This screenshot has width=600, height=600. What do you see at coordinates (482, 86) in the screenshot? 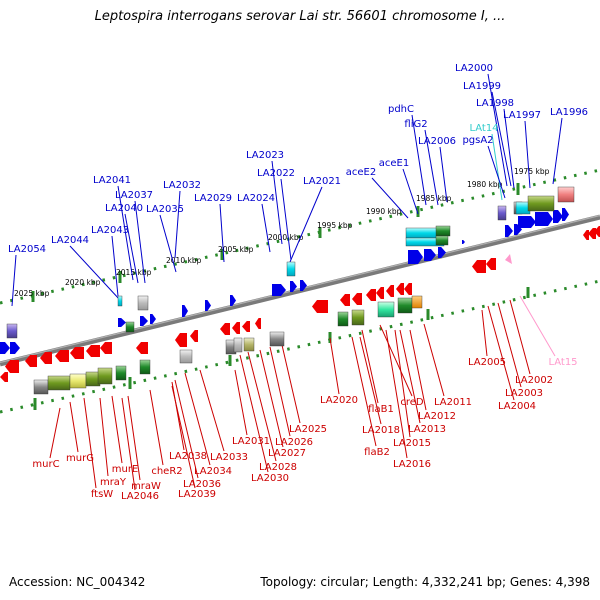
I see `gene-label-la1999: LA1999` at bounding box center [482, 86].